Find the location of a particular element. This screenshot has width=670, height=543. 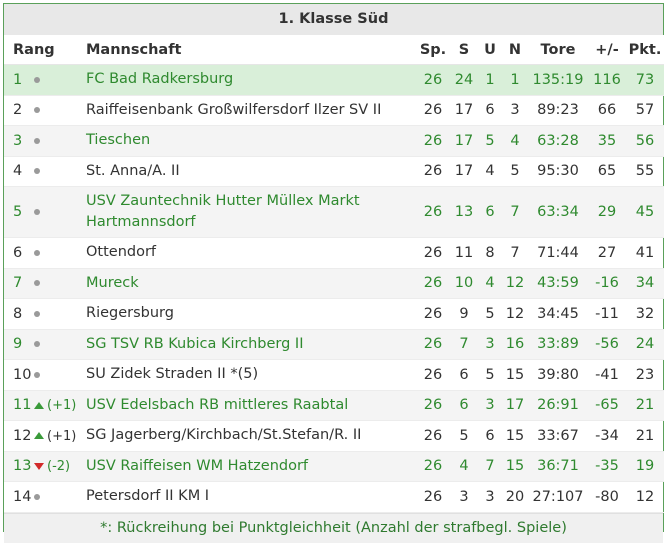

team-name-link: Riegersburg is located at coordinates (249, 314).